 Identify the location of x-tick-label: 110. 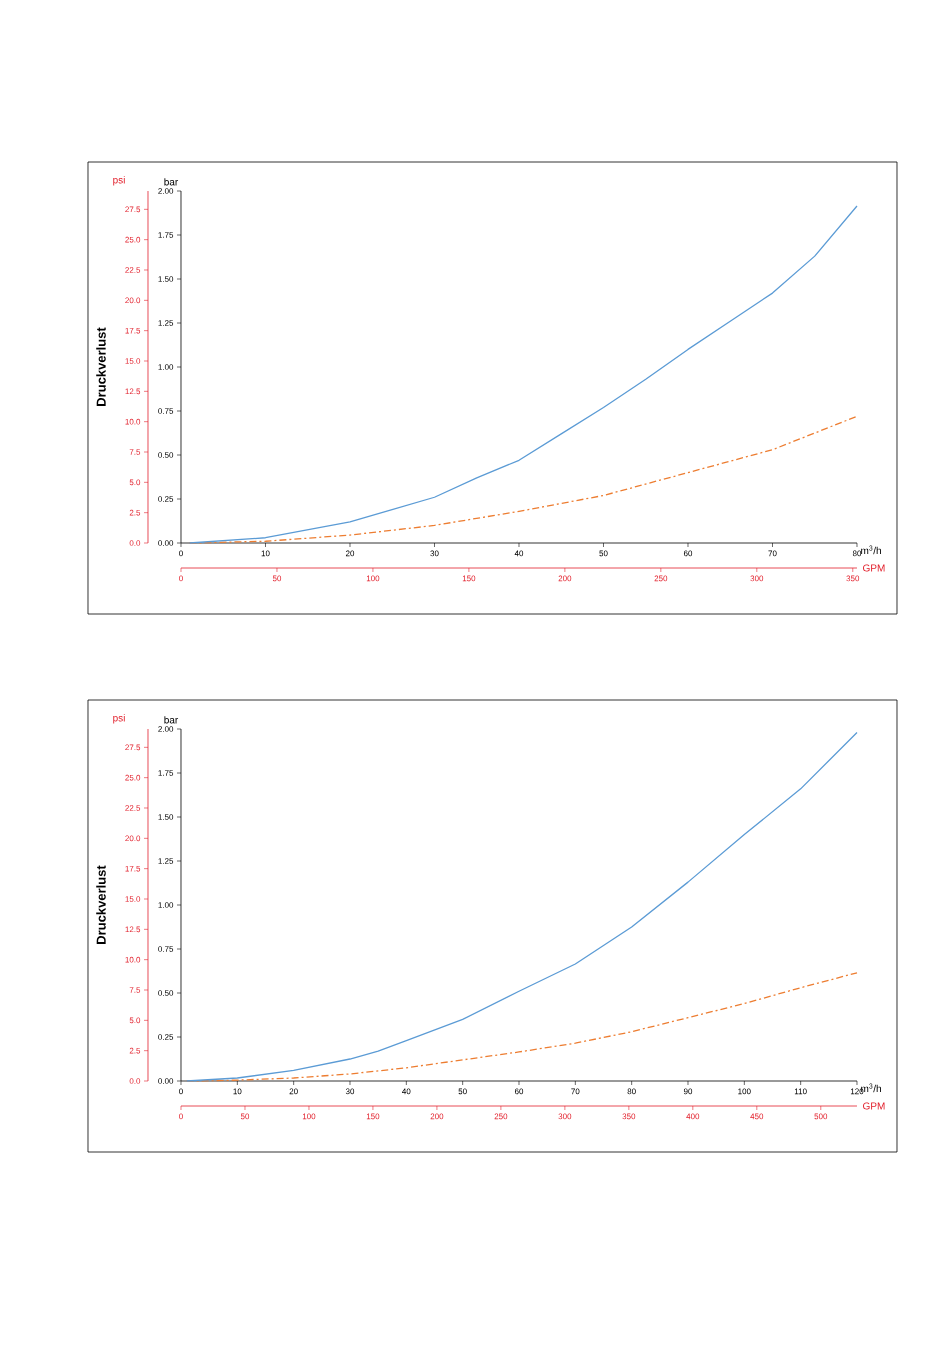
(800, 1091).